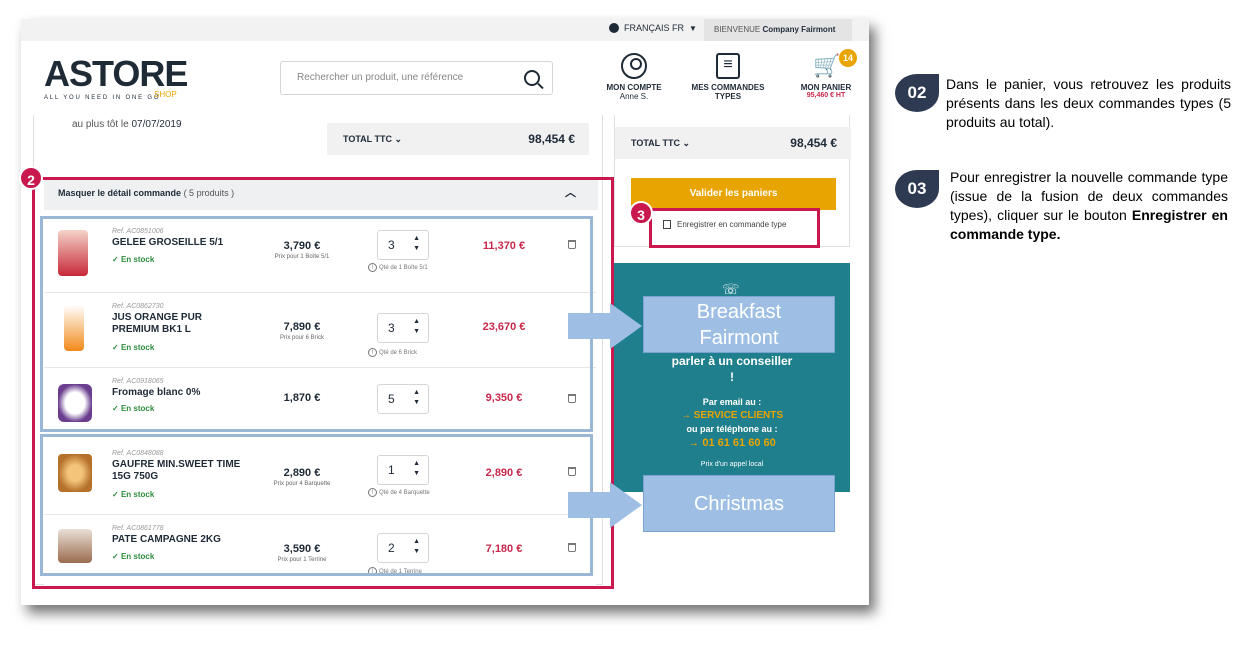  What do you see at coordinates (634, 87) in the screenshot?
I see `account-label: MON COMPTE` at bounding box center [634, 87].